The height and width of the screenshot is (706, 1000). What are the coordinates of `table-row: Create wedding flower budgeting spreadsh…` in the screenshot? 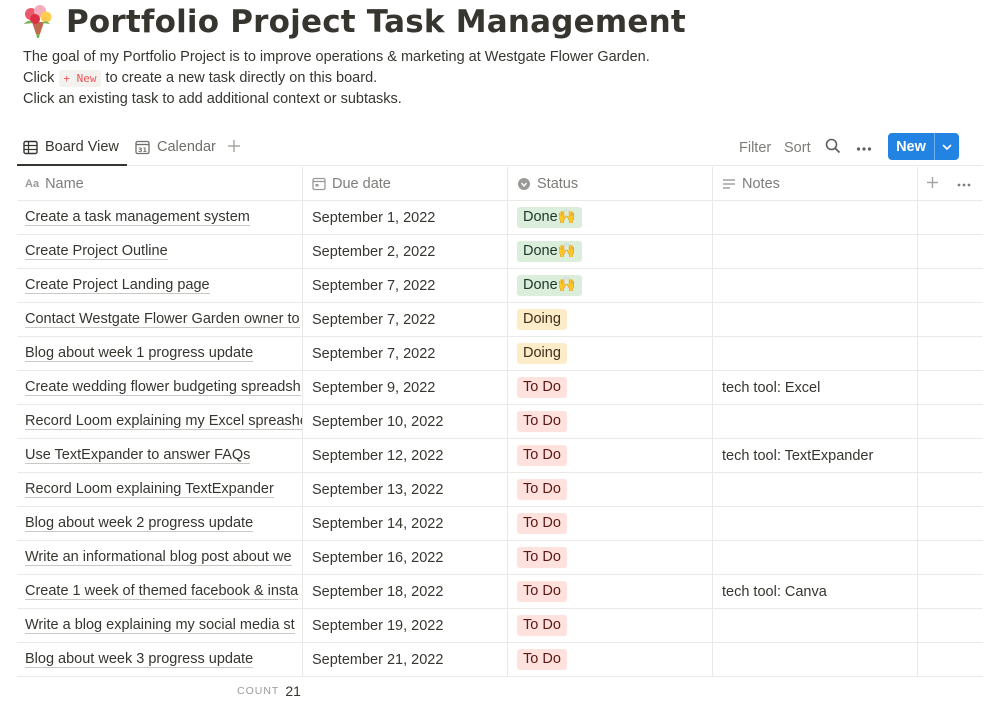 It's located at (500, 388).